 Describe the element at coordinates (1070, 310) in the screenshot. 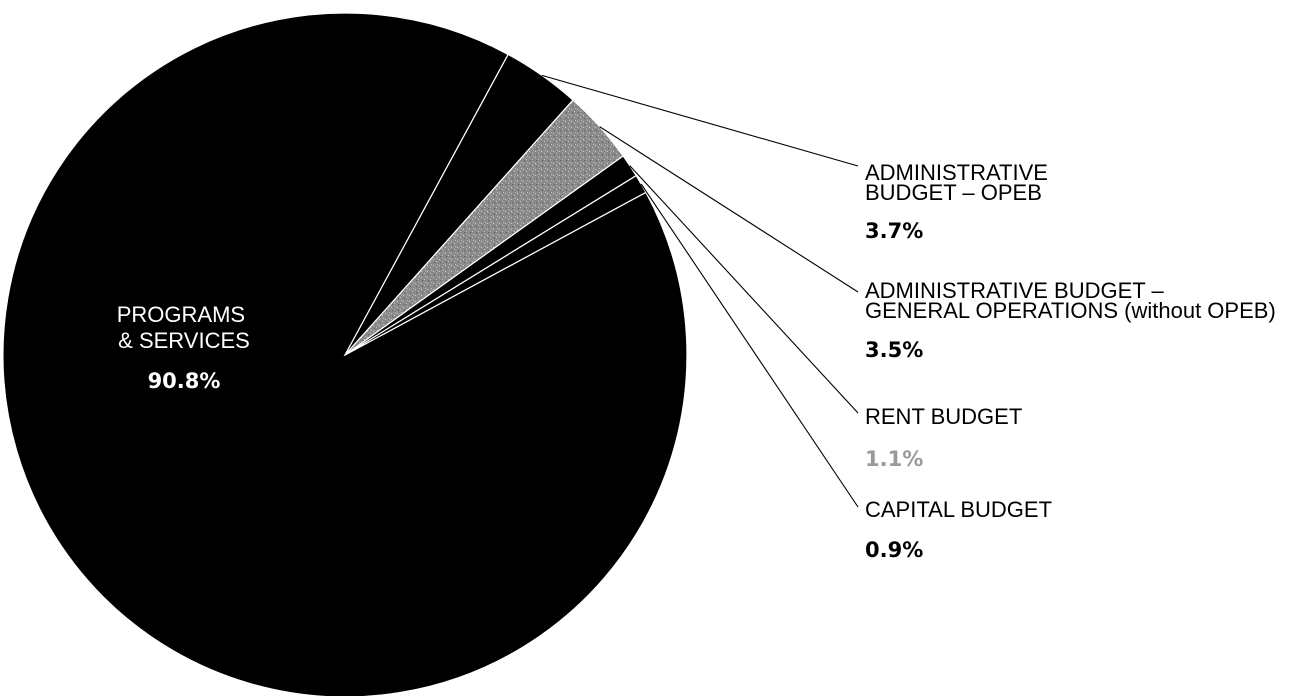

I see `slice-label-admin-general-operations-line2: GENERAL OPERATIONS (without OPEB)` at that location.